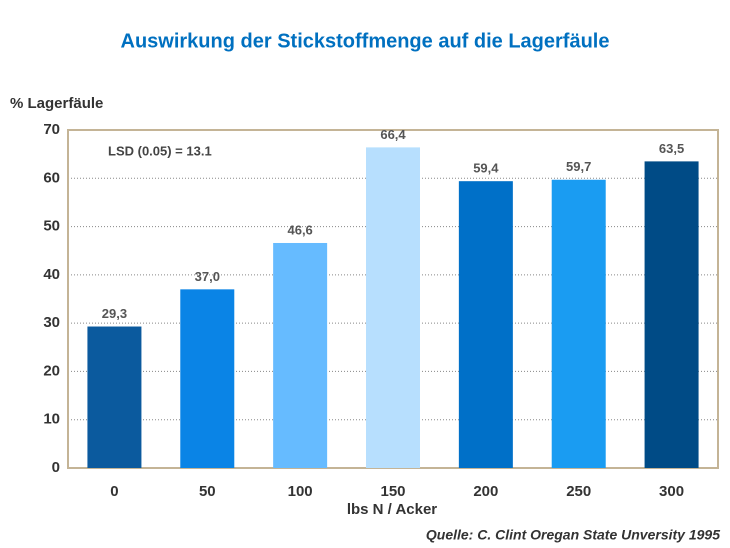 The image size is (730, 548). I want to click on value-label: 63,5, so click(671, 148).